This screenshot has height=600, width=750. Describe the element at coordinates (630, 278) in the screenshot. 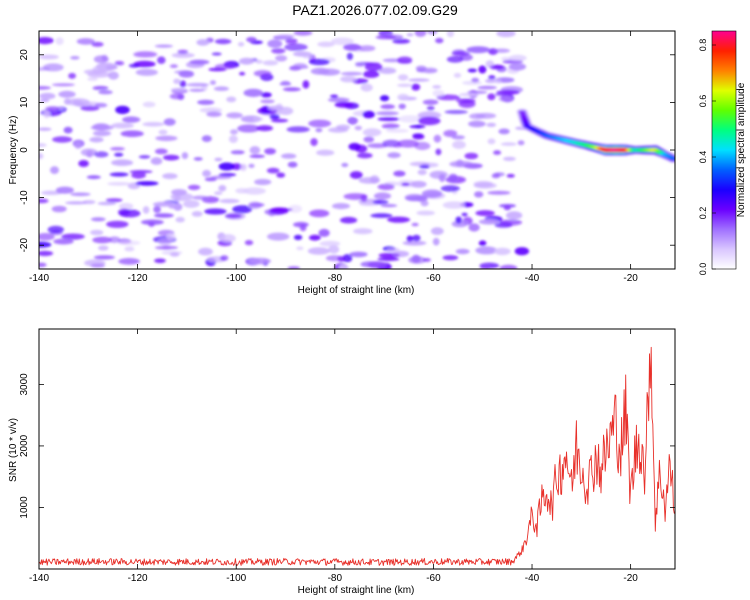

I see `top-x-tick-label: -20` at that location.